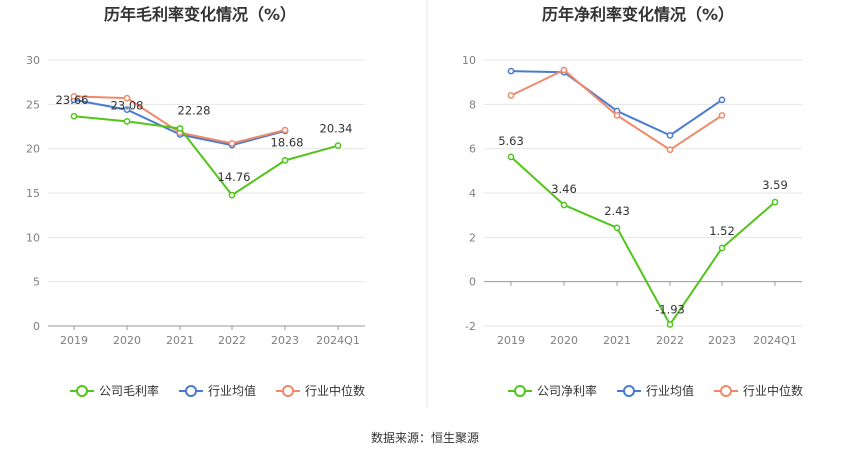 The width and height of the screenshot is (850, 463). Describe the element at coordinates (194, 110) in the screenshot. I see `data-label: 22.28` at that location.